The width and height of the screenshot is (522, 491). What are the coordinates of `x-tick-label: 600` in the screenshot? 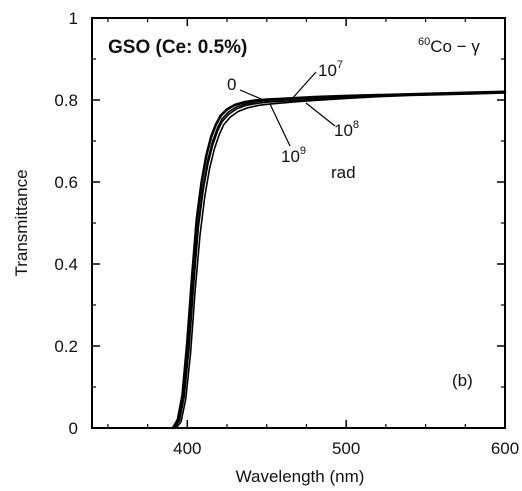 It's located at (505, 448).